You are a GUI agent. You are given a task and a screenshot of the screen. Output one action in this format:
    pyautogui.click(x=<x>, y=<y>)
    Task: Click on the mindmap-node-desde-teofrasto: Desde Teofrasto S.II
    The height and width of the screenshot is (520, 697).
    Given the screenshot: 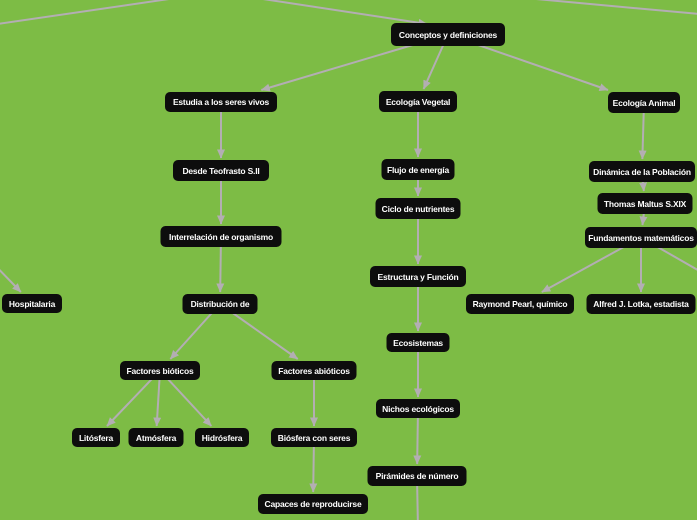 What is the action you would take?
    pyautogui.click(x=221, y=170)
    